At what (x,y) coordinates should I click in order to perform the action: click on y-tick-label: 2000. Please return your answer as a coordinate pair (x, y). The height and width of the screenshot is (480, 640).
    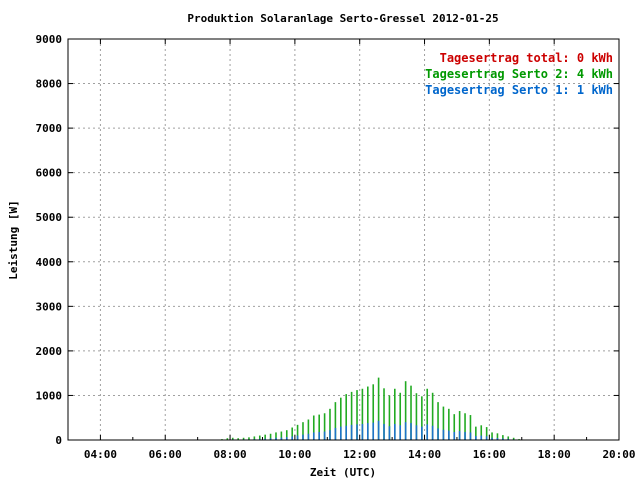
    Looking at the image, I should click on (49, 351).